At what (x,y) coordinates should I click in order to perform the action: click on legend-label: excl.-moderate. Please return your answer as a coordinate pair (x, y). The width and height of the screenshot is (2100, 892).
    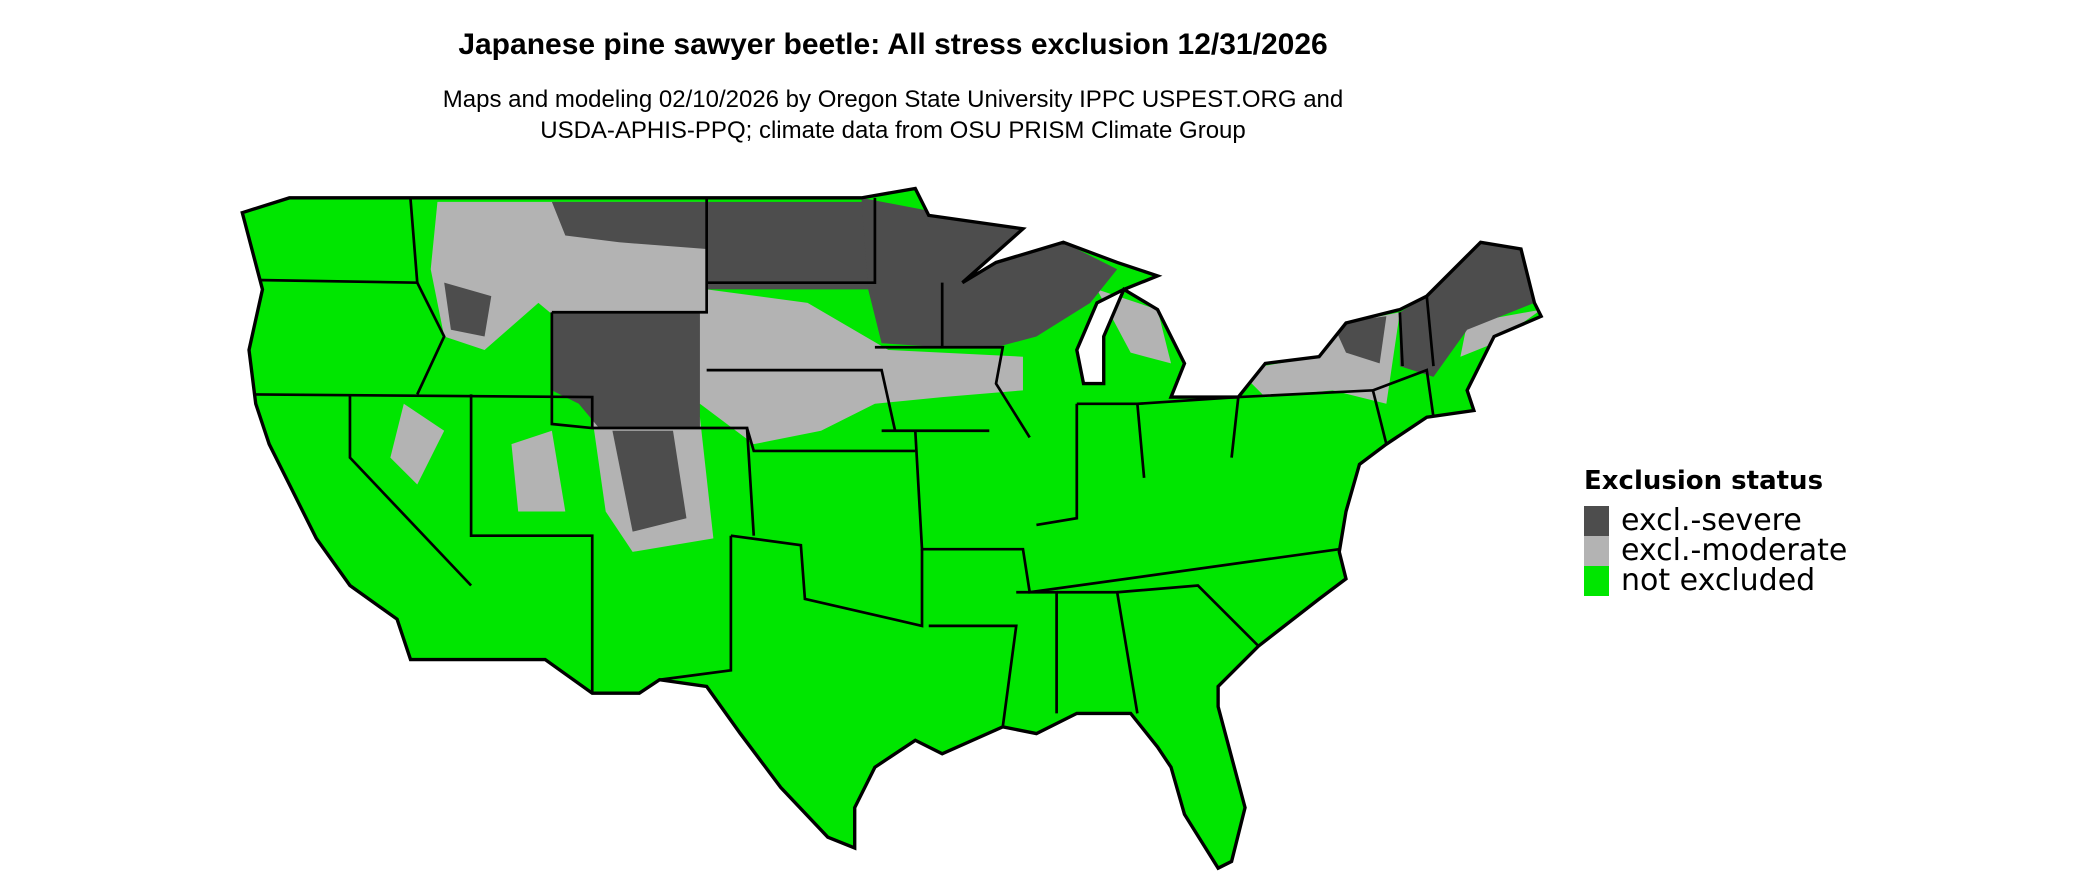
    Looking at the image, I should click on (1734, 550).